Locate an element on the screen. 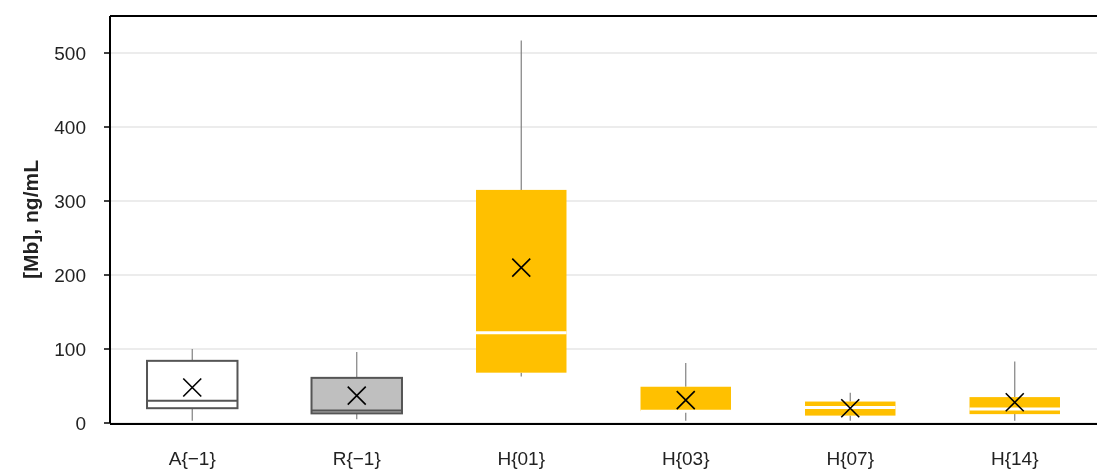 The image size is (1097, 471). x-tick-label: H{07} is located at coordinates (850, 458).